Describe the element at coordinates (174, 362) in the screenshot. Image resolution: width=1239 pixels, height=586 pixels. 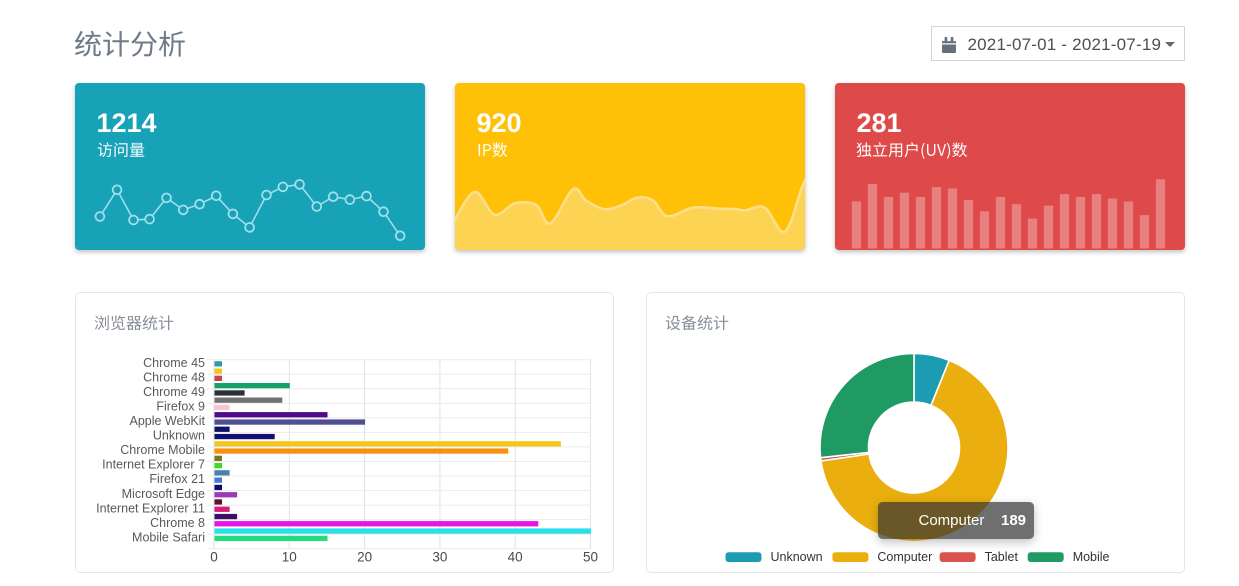
I see `svg-text: Chrome 45` at that location.